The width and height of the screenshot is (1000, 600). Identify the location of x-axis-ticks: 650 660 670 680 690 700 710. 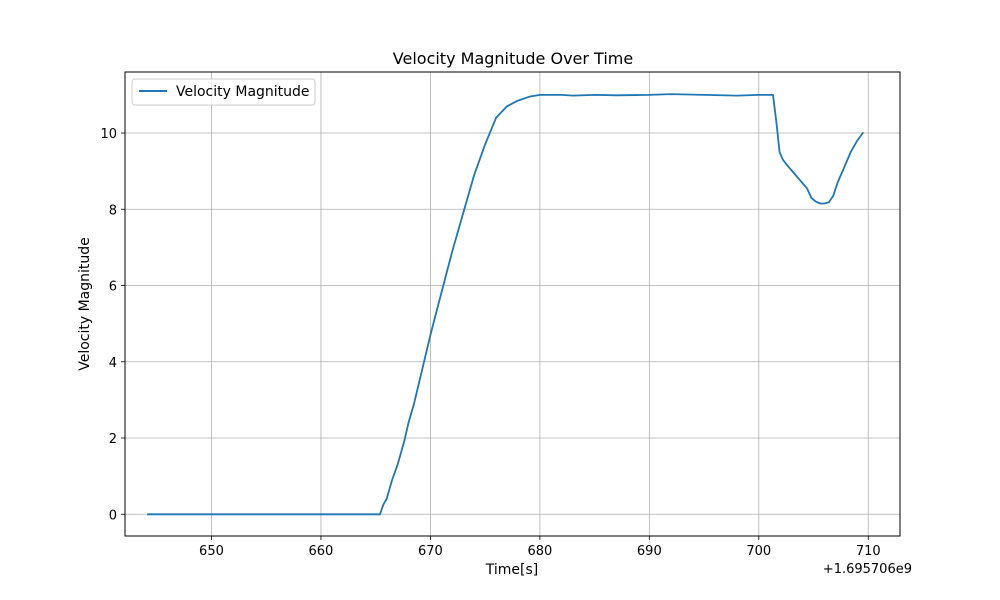
(540, 547).